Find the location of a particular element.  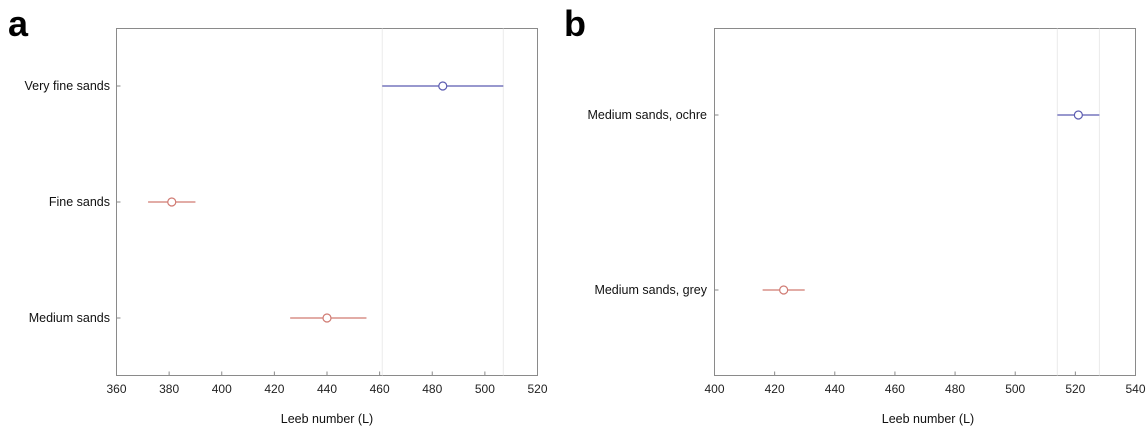

panel-a-categories: Very fine sands Fine sands Medium sands is located at coordinates (73, 202).